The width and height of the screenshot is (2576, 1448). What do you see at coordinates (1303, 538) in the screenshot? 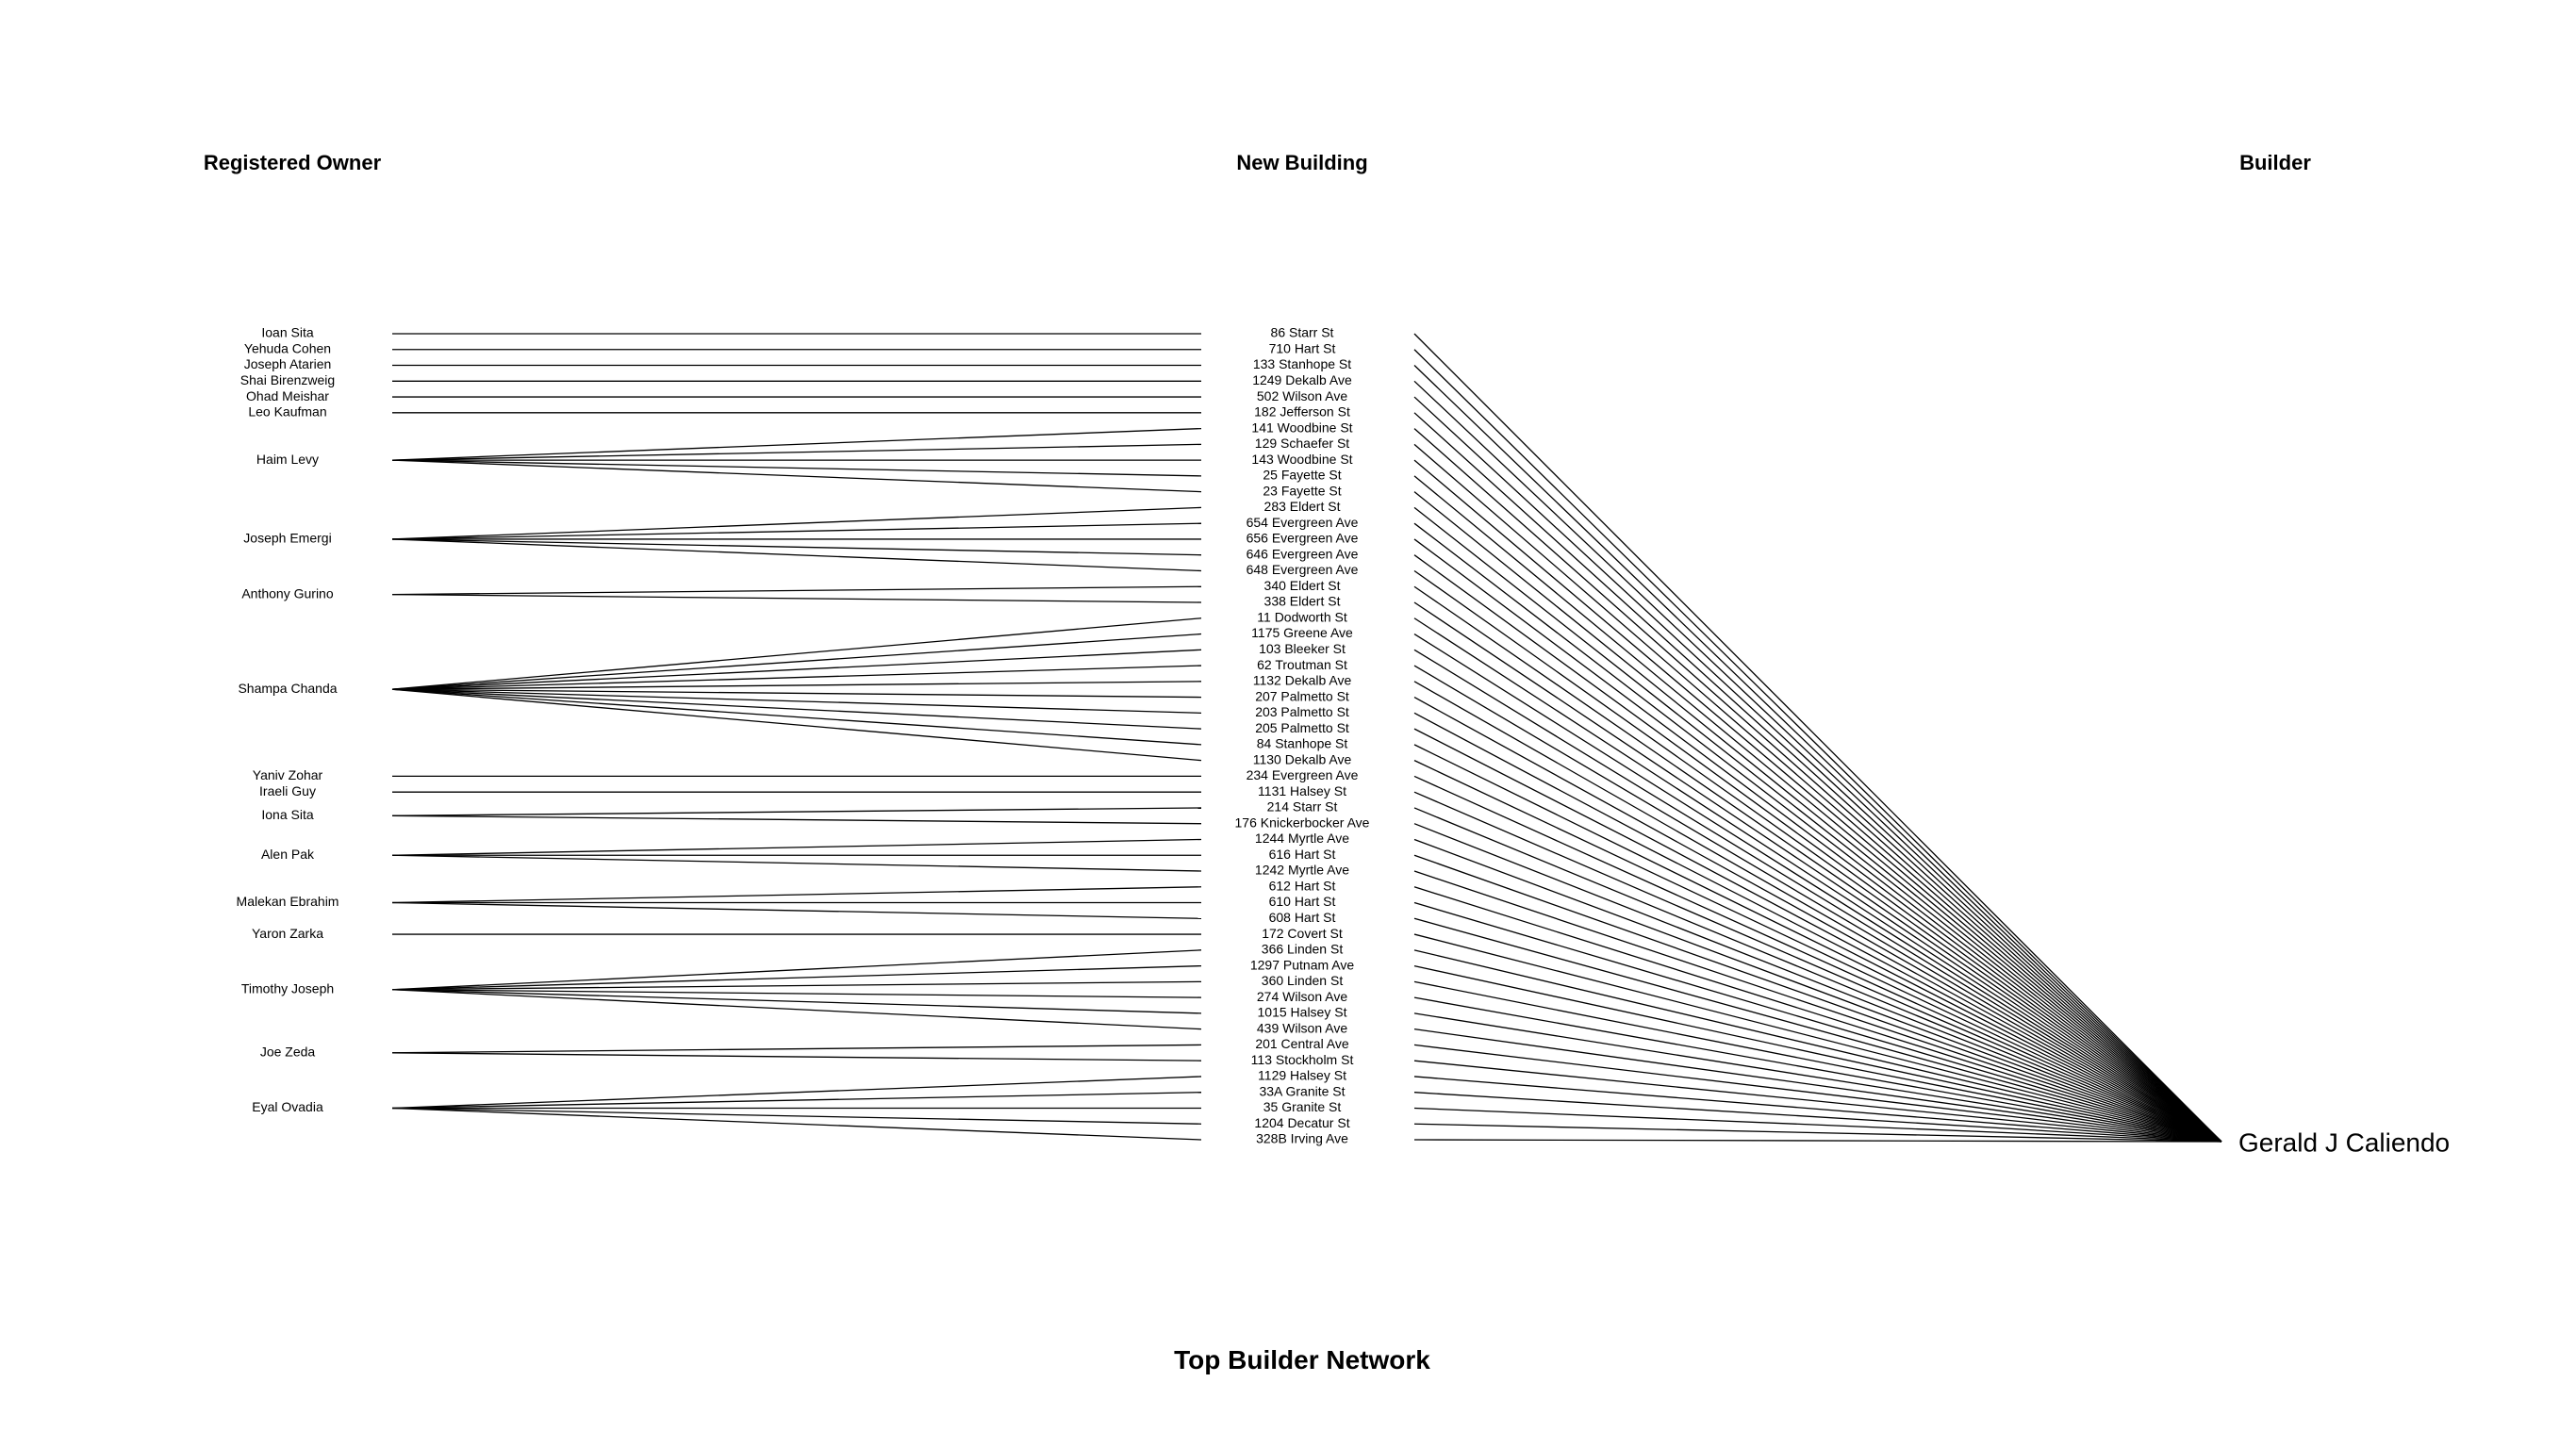
I see `building-node-label: 656 Evergreen Ave` at bounding box center [1303, 538].